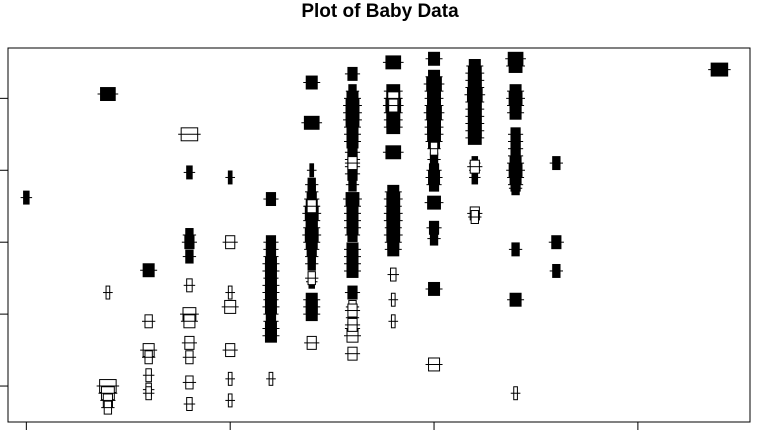  Describe the element at coordinates (4, 242) in the screenshot. I see `y-axis` at that location.